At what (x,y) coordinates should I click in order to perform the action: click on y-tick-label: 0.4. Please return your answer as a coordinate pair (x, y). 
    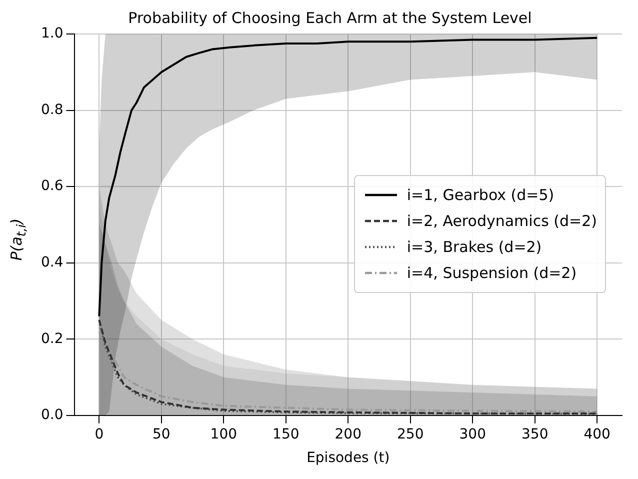
    Looking at the image, I should click on (52, 262).